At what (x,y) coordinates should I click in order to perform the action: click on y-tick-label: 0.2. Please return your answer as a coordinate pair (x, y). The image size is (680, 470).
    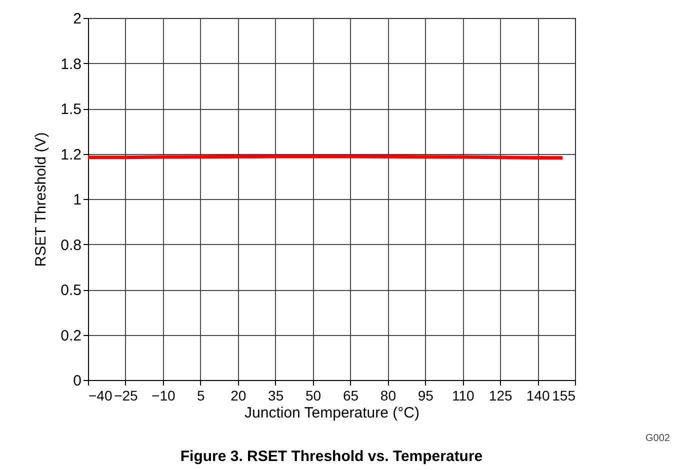
    Looking at the image, I should click on (71, 335).